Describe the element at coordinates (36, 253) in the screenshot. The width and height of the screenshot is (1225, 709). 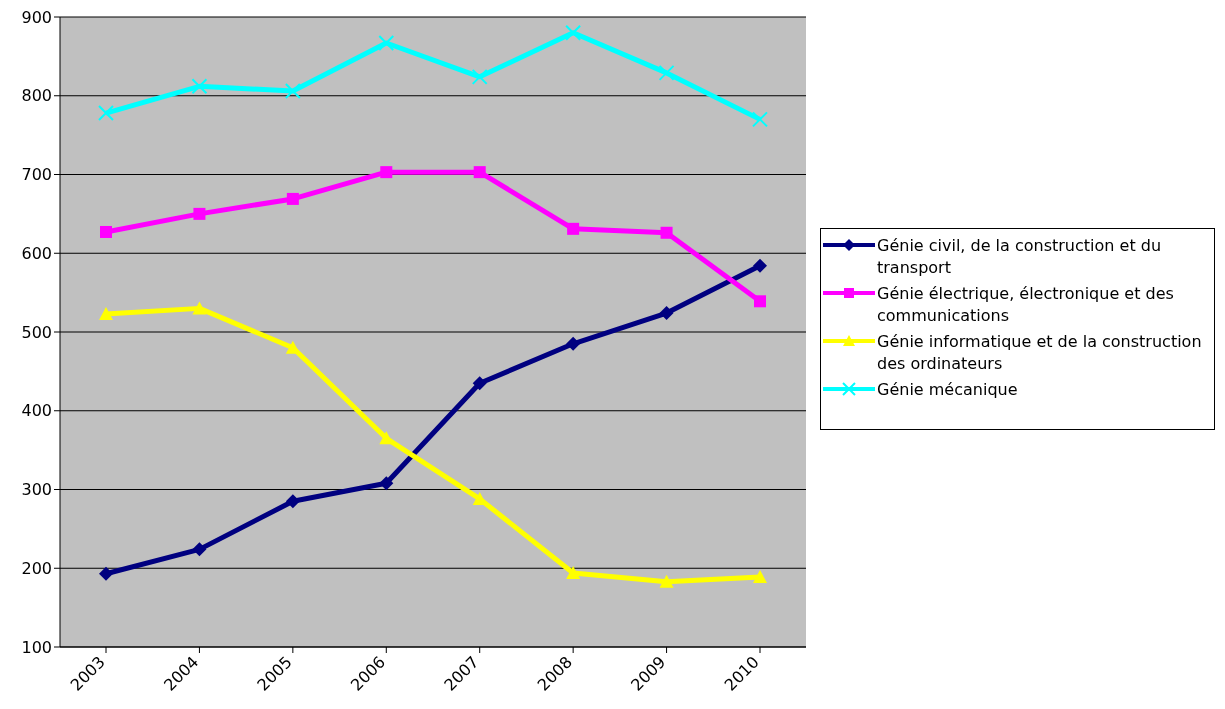
I see `y-tick-label: 600` at that location.